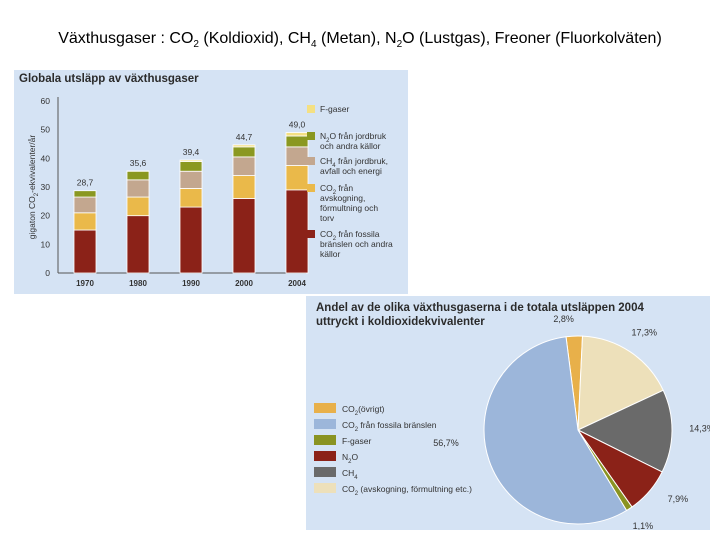  I want to click on legend-label: bränslen och andra, so click(356, 244).